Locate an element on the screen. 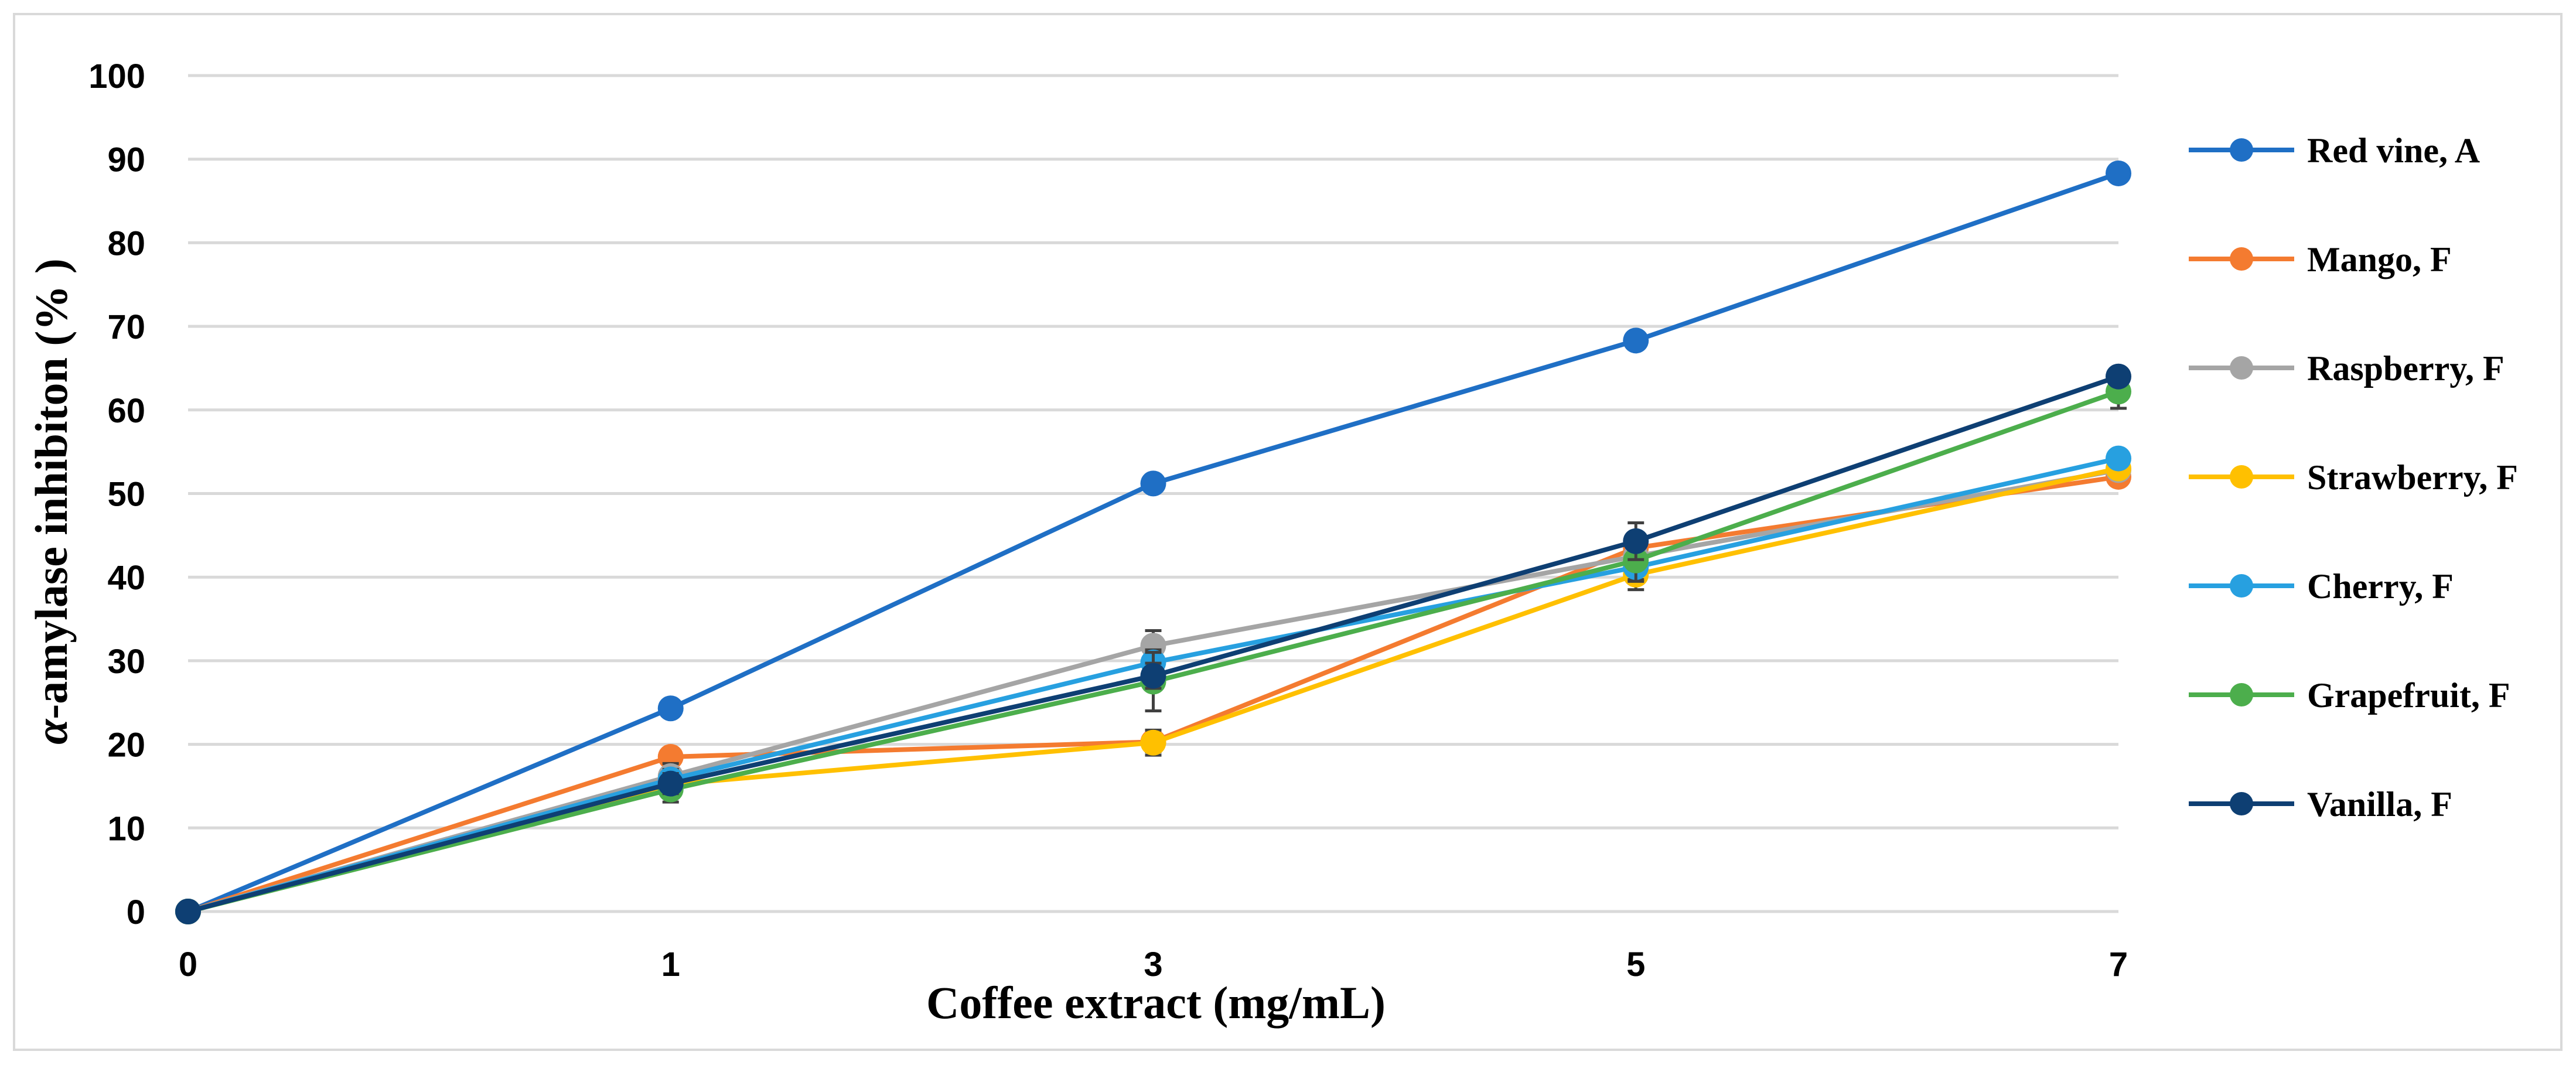 This screenshot has height=1065, width=2576. legend-label: Red vine, A is located at coordinates (2393, 150).